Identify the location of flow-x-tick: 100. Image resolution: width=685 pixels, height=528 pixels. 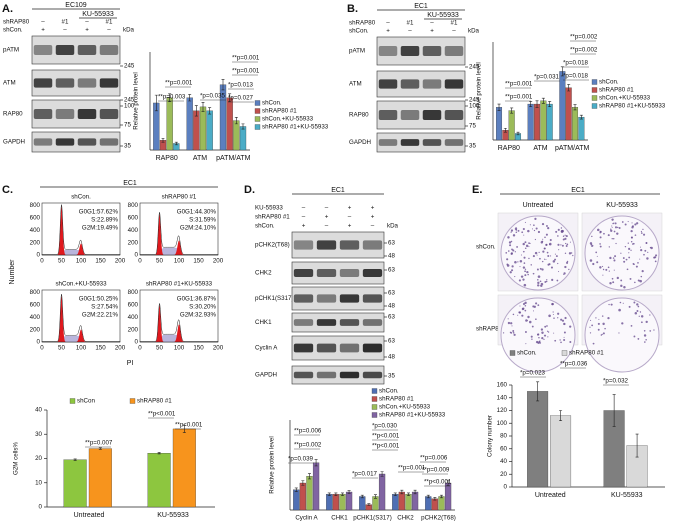
(179, 261).